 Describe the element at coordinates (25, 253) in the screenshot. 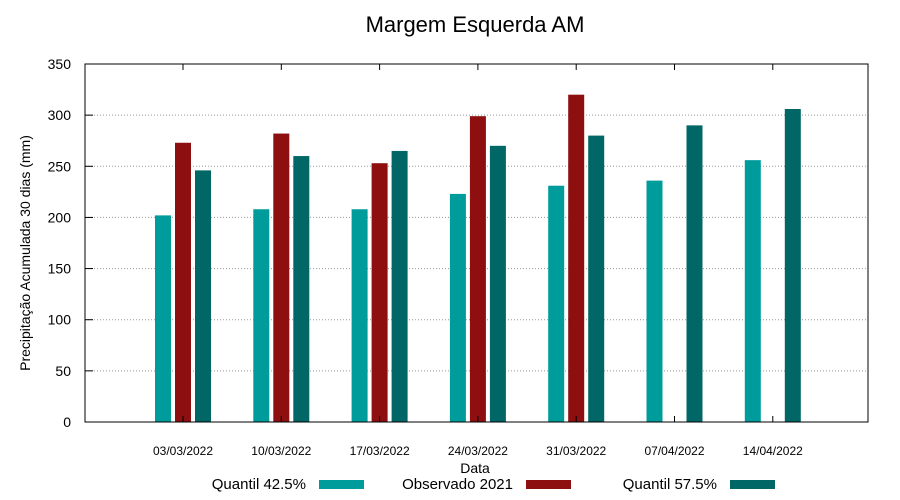

I see `y-axis-label: Precipitação Acumulada 30 dias (mm)` at that location.